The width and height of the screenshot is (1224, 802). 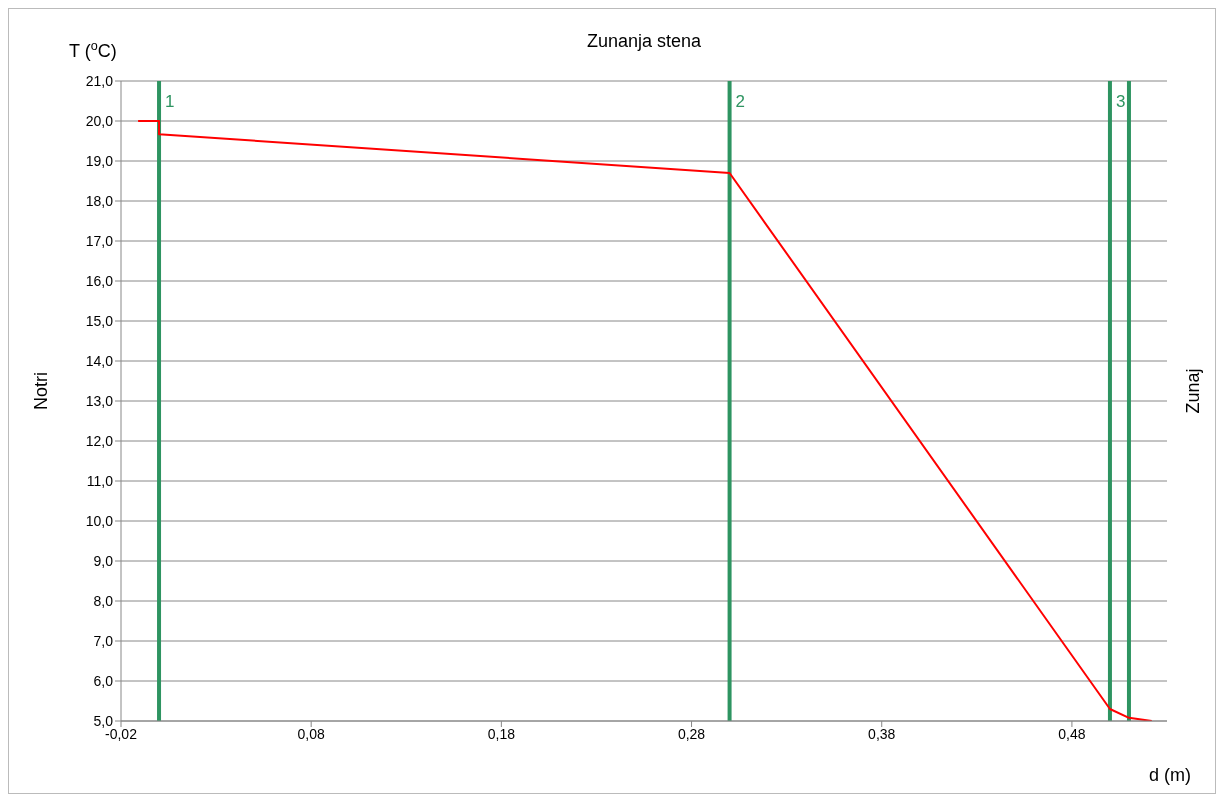 What do you see at coordinates (103, 640) in the screenshot?
I see `y-tick-label: 7,0` at bounding box center [103, 640].